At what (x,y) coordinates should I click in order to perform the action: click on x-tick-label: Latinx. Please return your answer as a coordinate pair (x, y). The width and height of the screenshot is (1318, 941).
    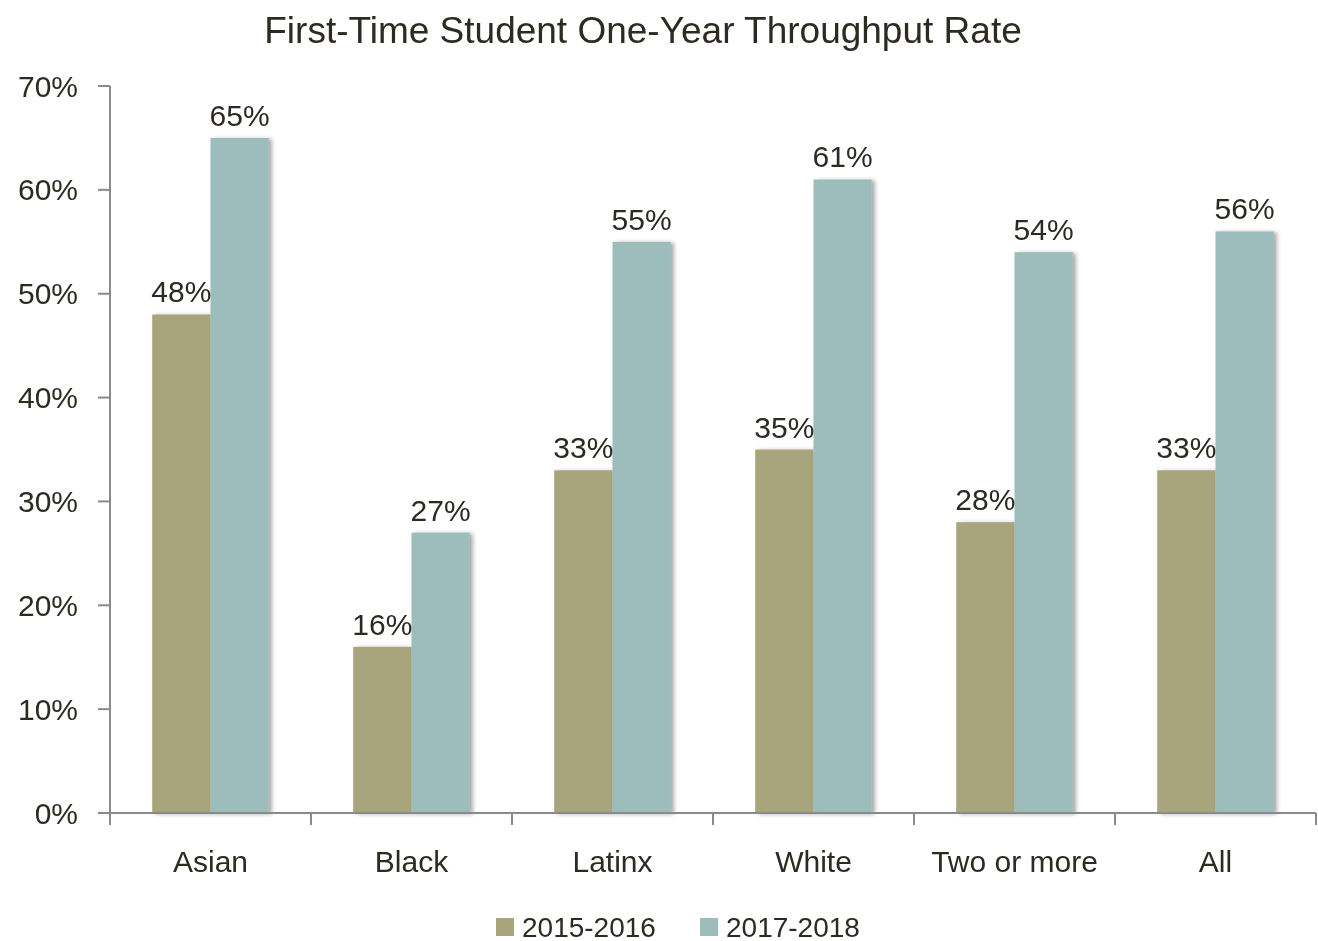
    Looking at the image, I should click on (612, 861).